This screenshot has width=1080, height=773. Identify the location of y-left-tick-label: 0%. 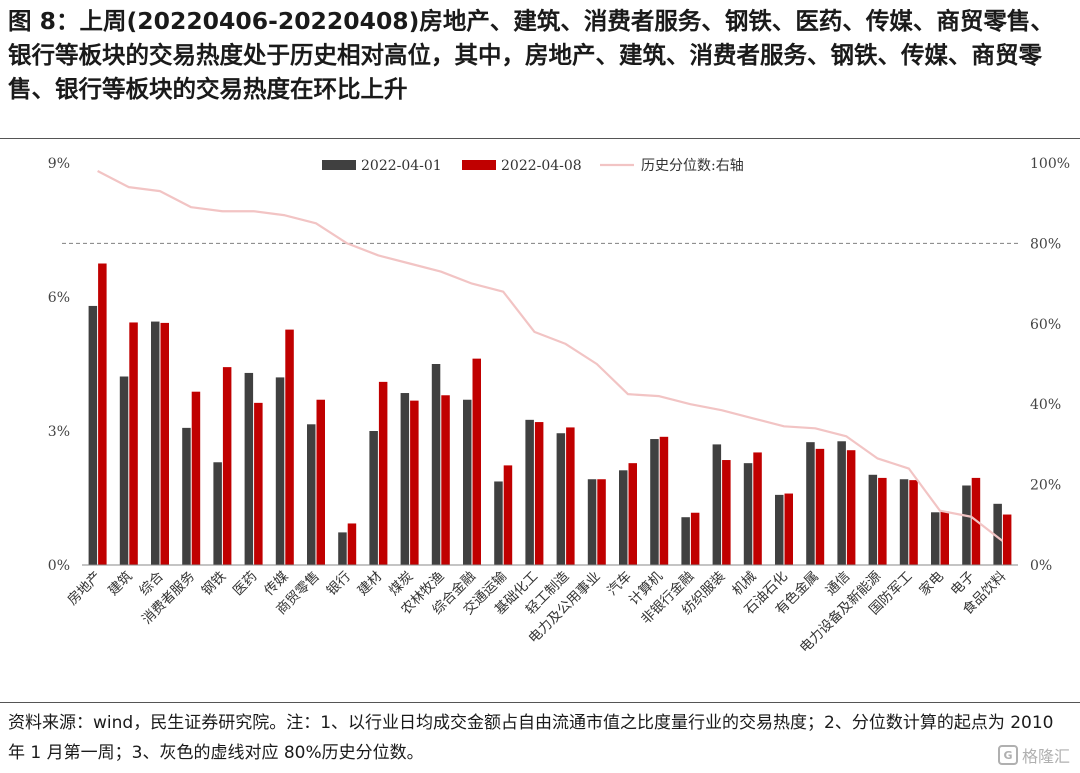
(59, 566).